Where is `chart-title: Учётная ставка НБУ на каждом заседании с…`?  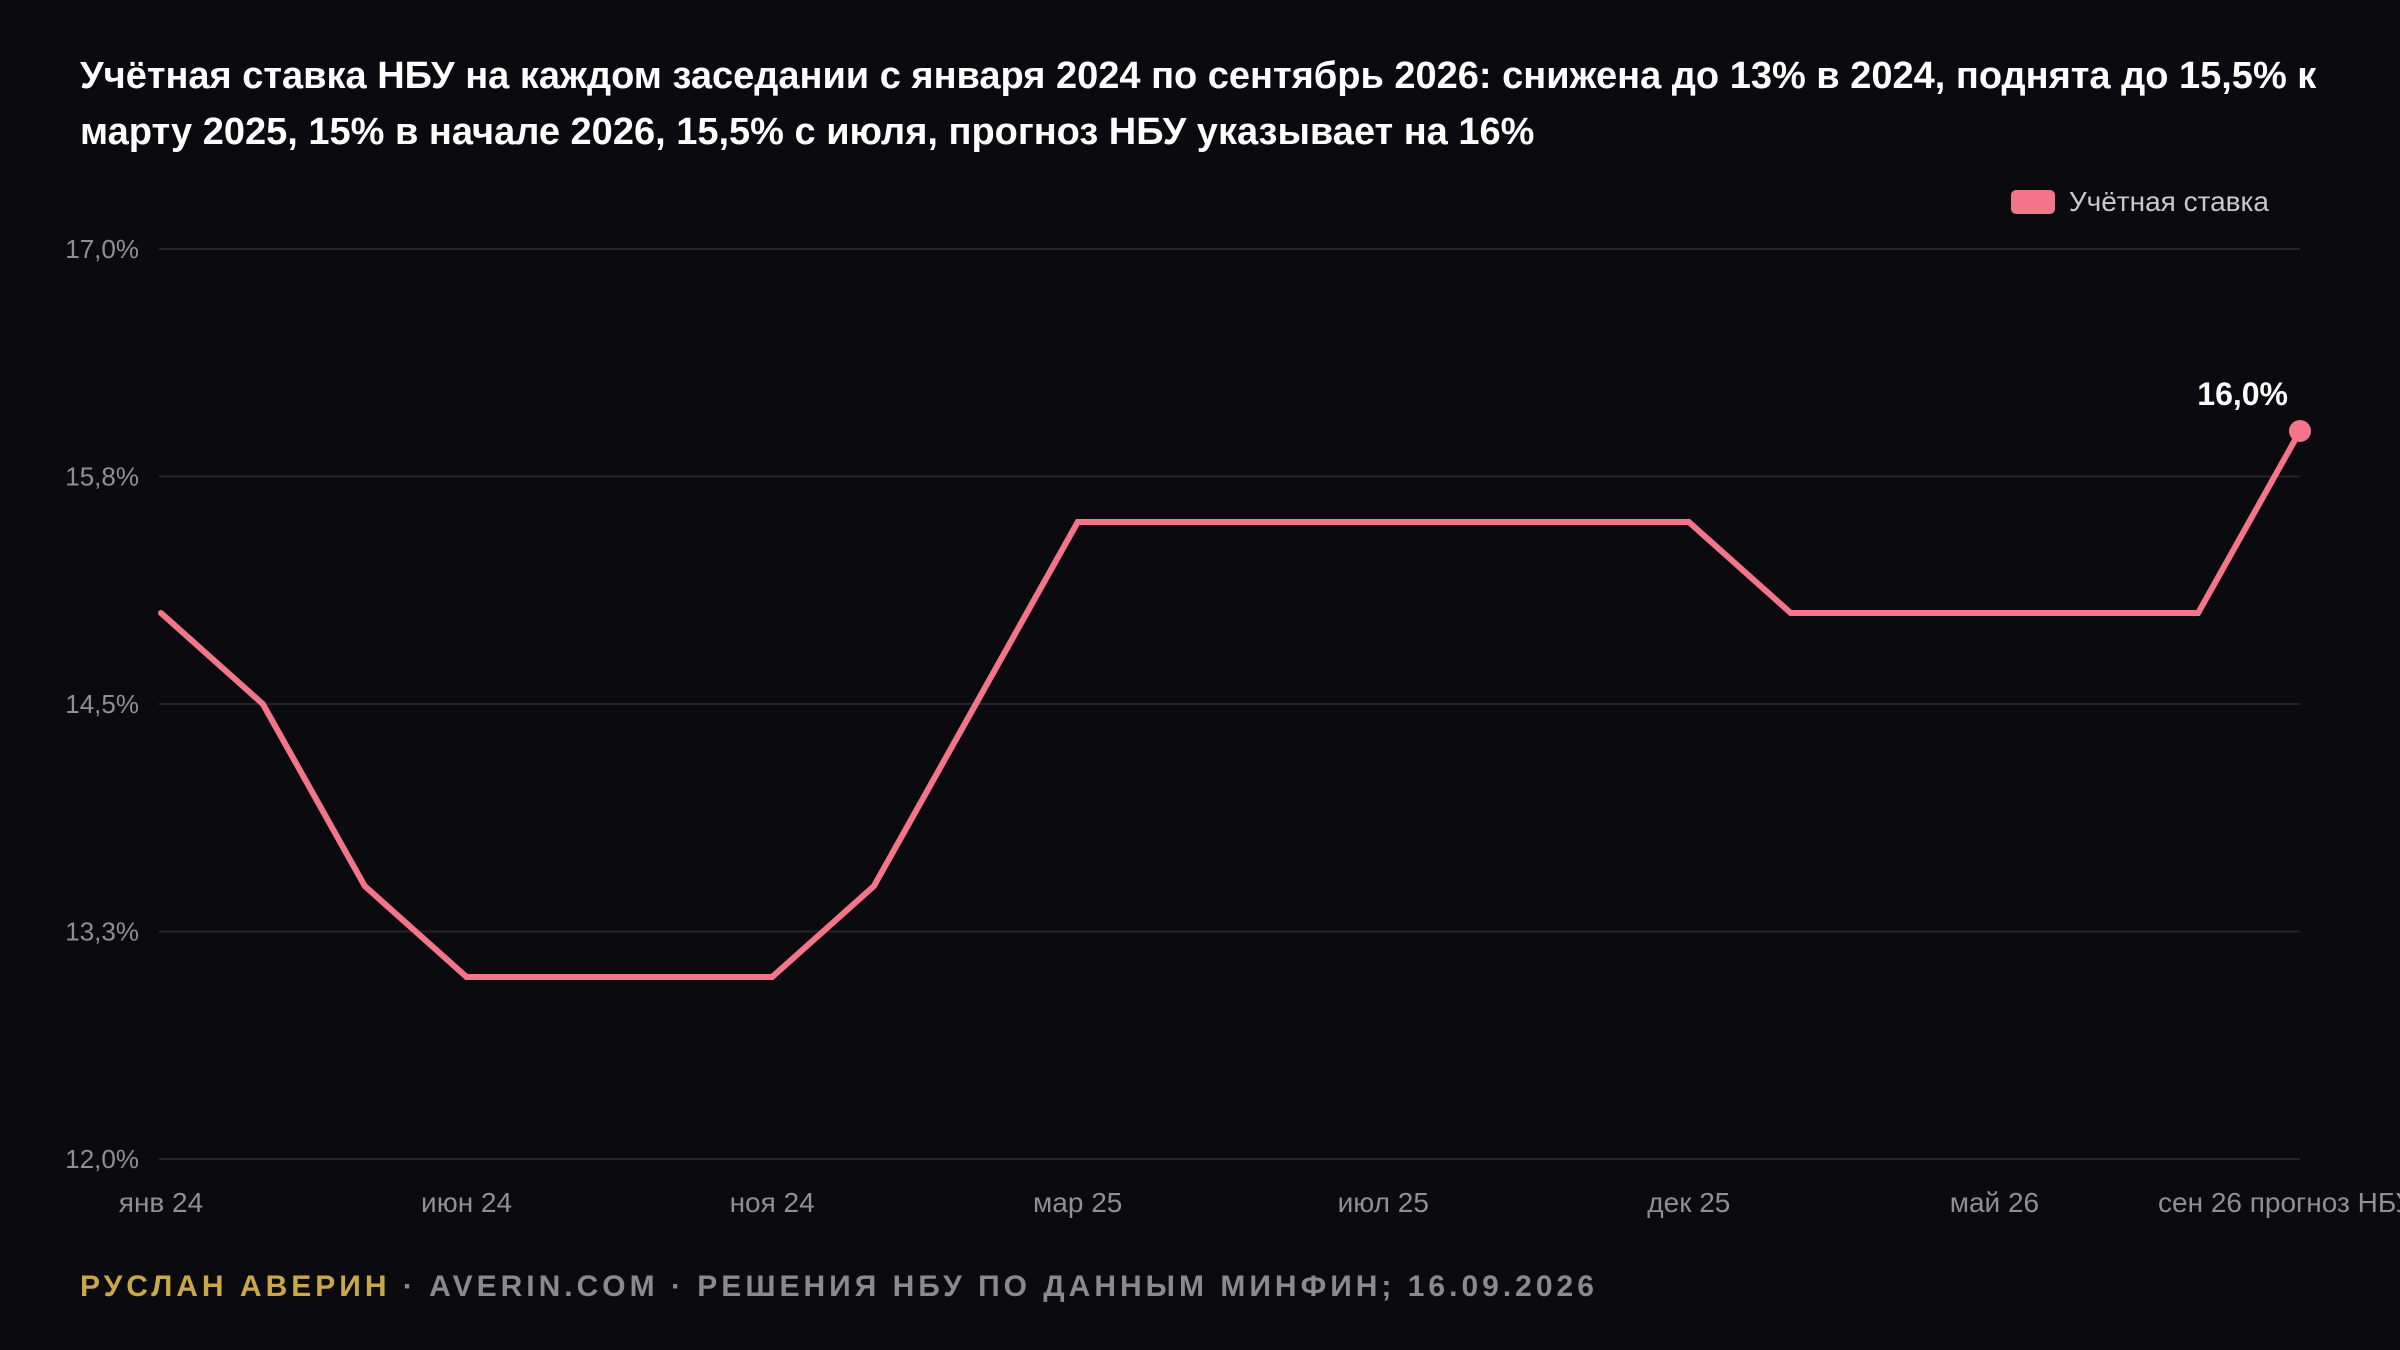 chart-title: Учётная ставка НБУ на каждом заседании с… is located at coordinates (1198, 104).